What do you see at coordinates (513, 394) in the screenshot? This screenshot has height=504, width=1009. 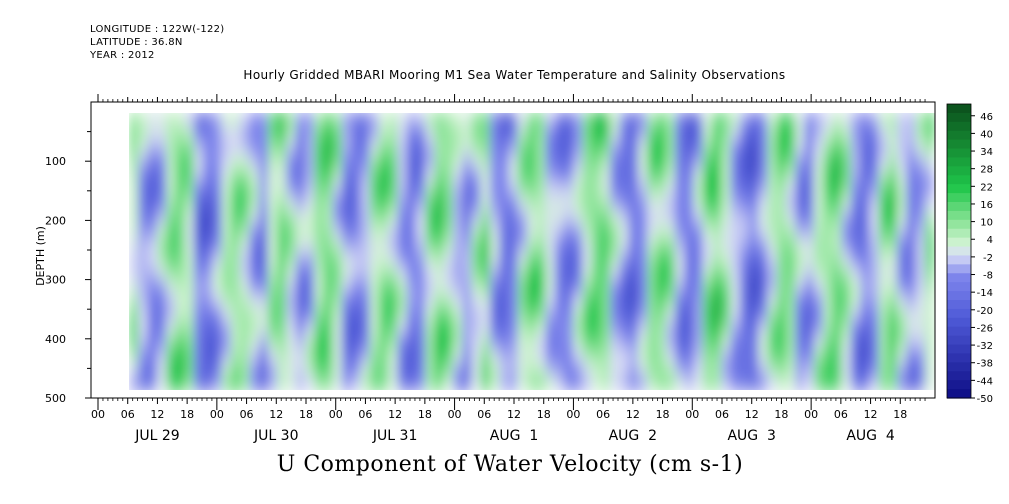 I see `no-data-region` at bounding box center [513, 394].